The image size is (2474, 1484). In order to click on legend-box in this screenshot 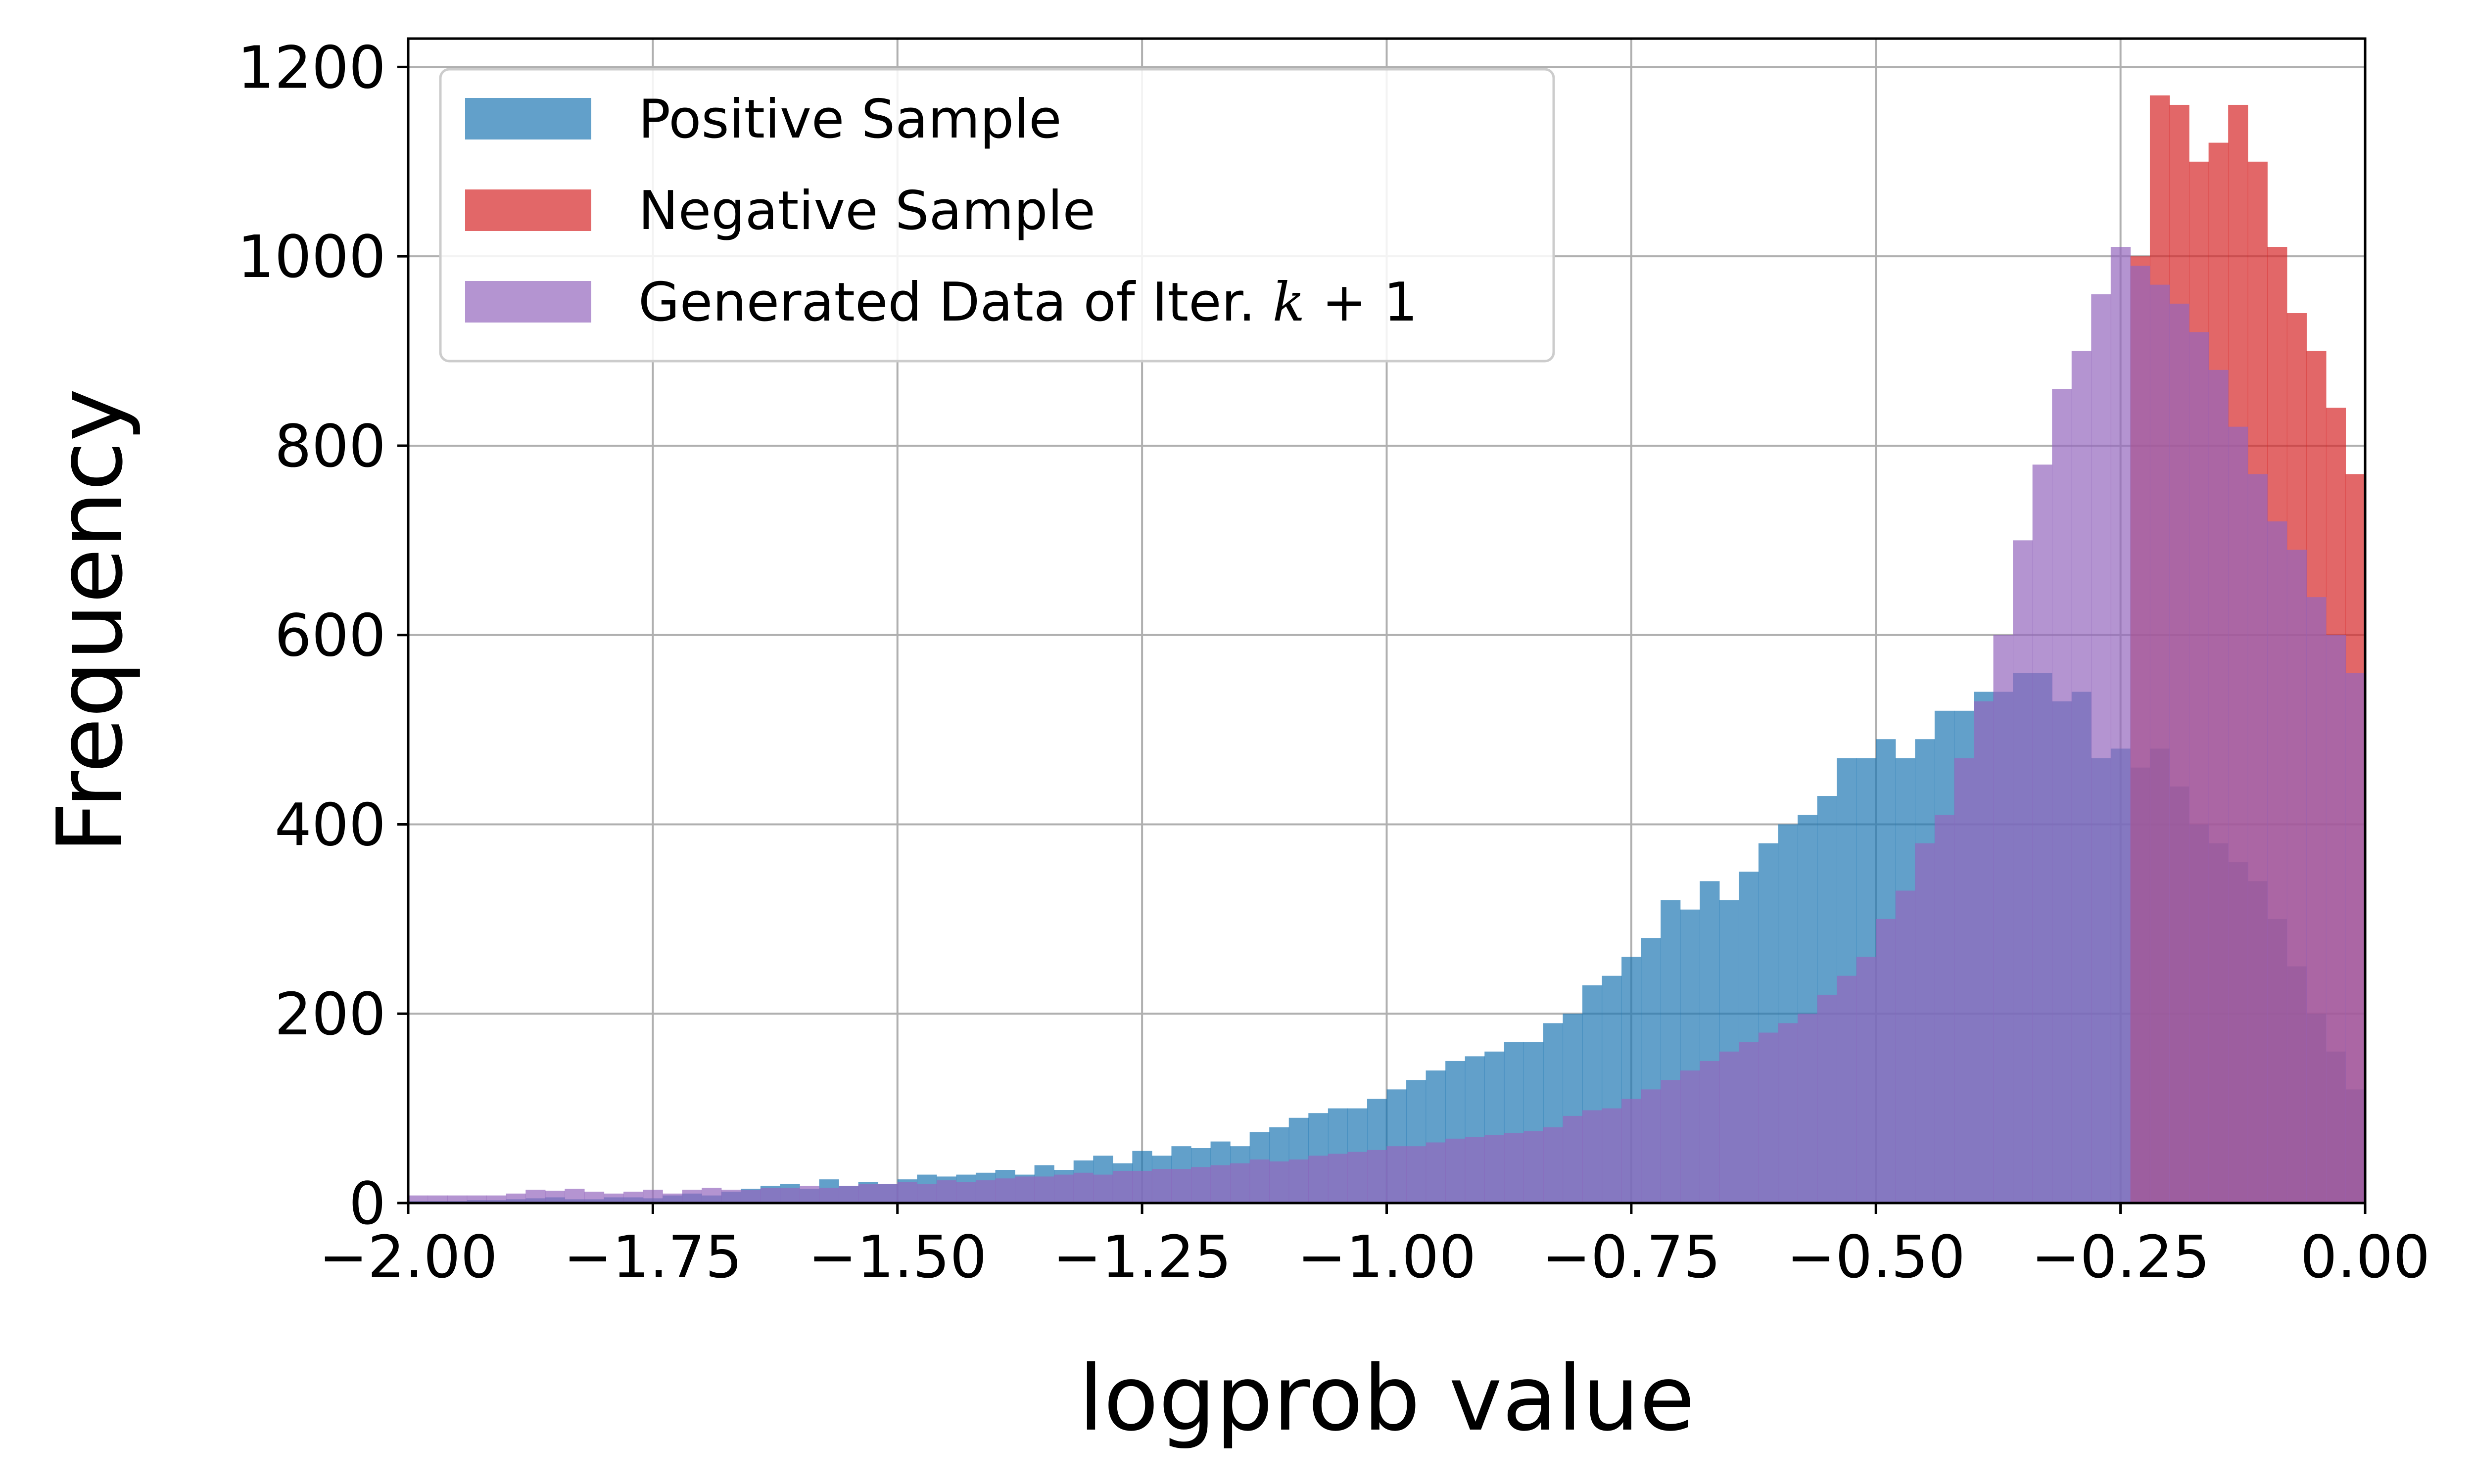, I will do `click(997, 215)`.